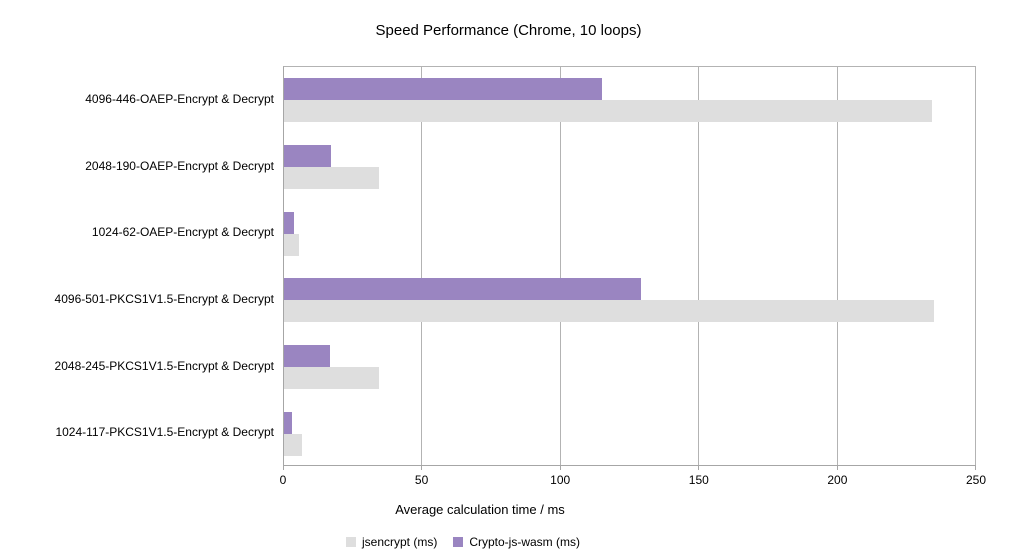 The image size is (1017, 558). What do you see at coordinates (698, 480) in the screenshot?
I see `x-tick-label: 150` at bounding box center [698, 480].